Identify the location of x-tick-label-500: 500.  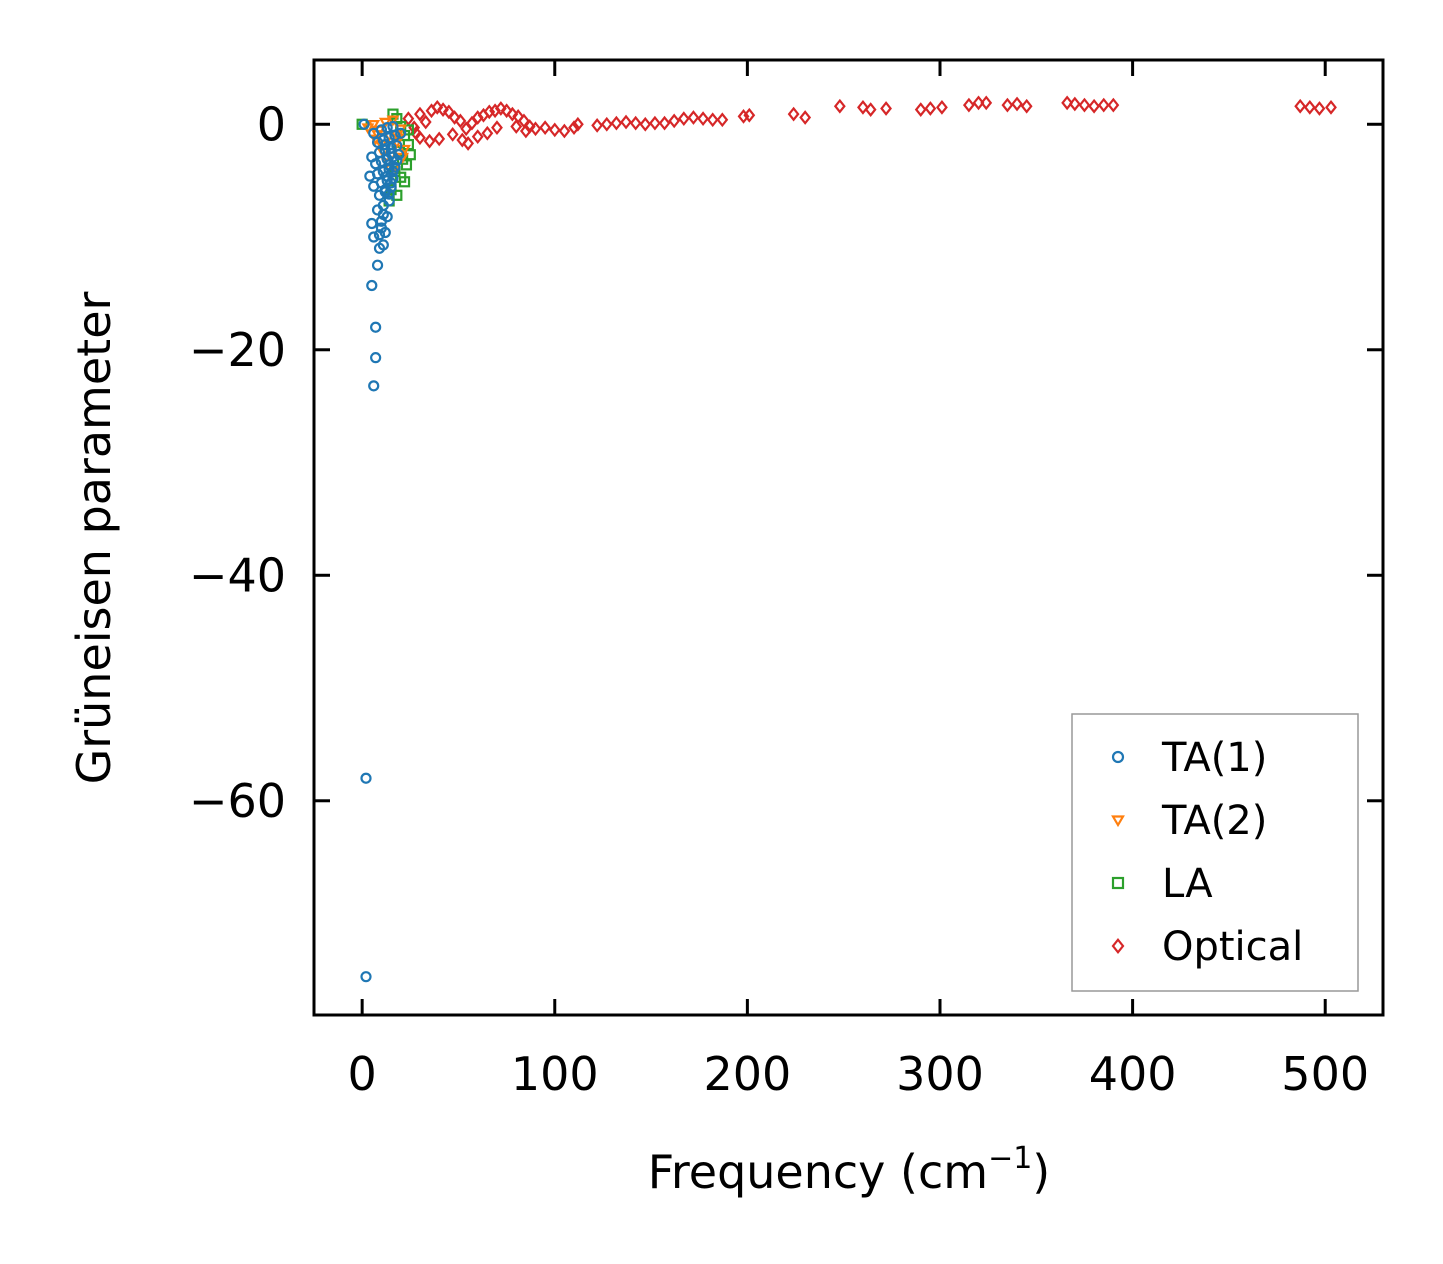
(1325, 1074).